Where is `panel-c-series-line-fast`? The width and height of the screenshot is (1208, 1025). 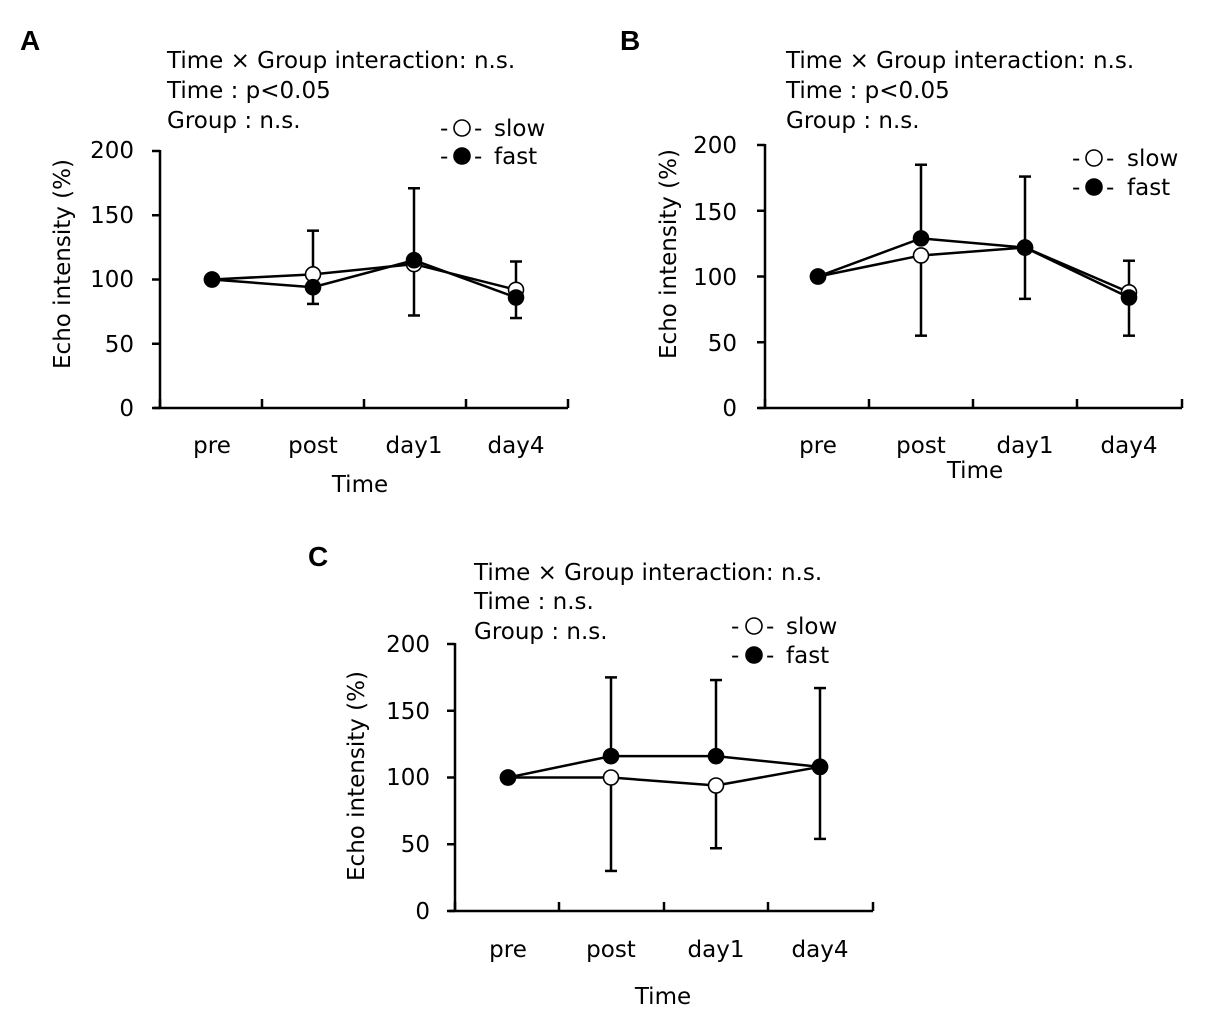 panel-c-series-line-fast is located at coordinates (664, 766).